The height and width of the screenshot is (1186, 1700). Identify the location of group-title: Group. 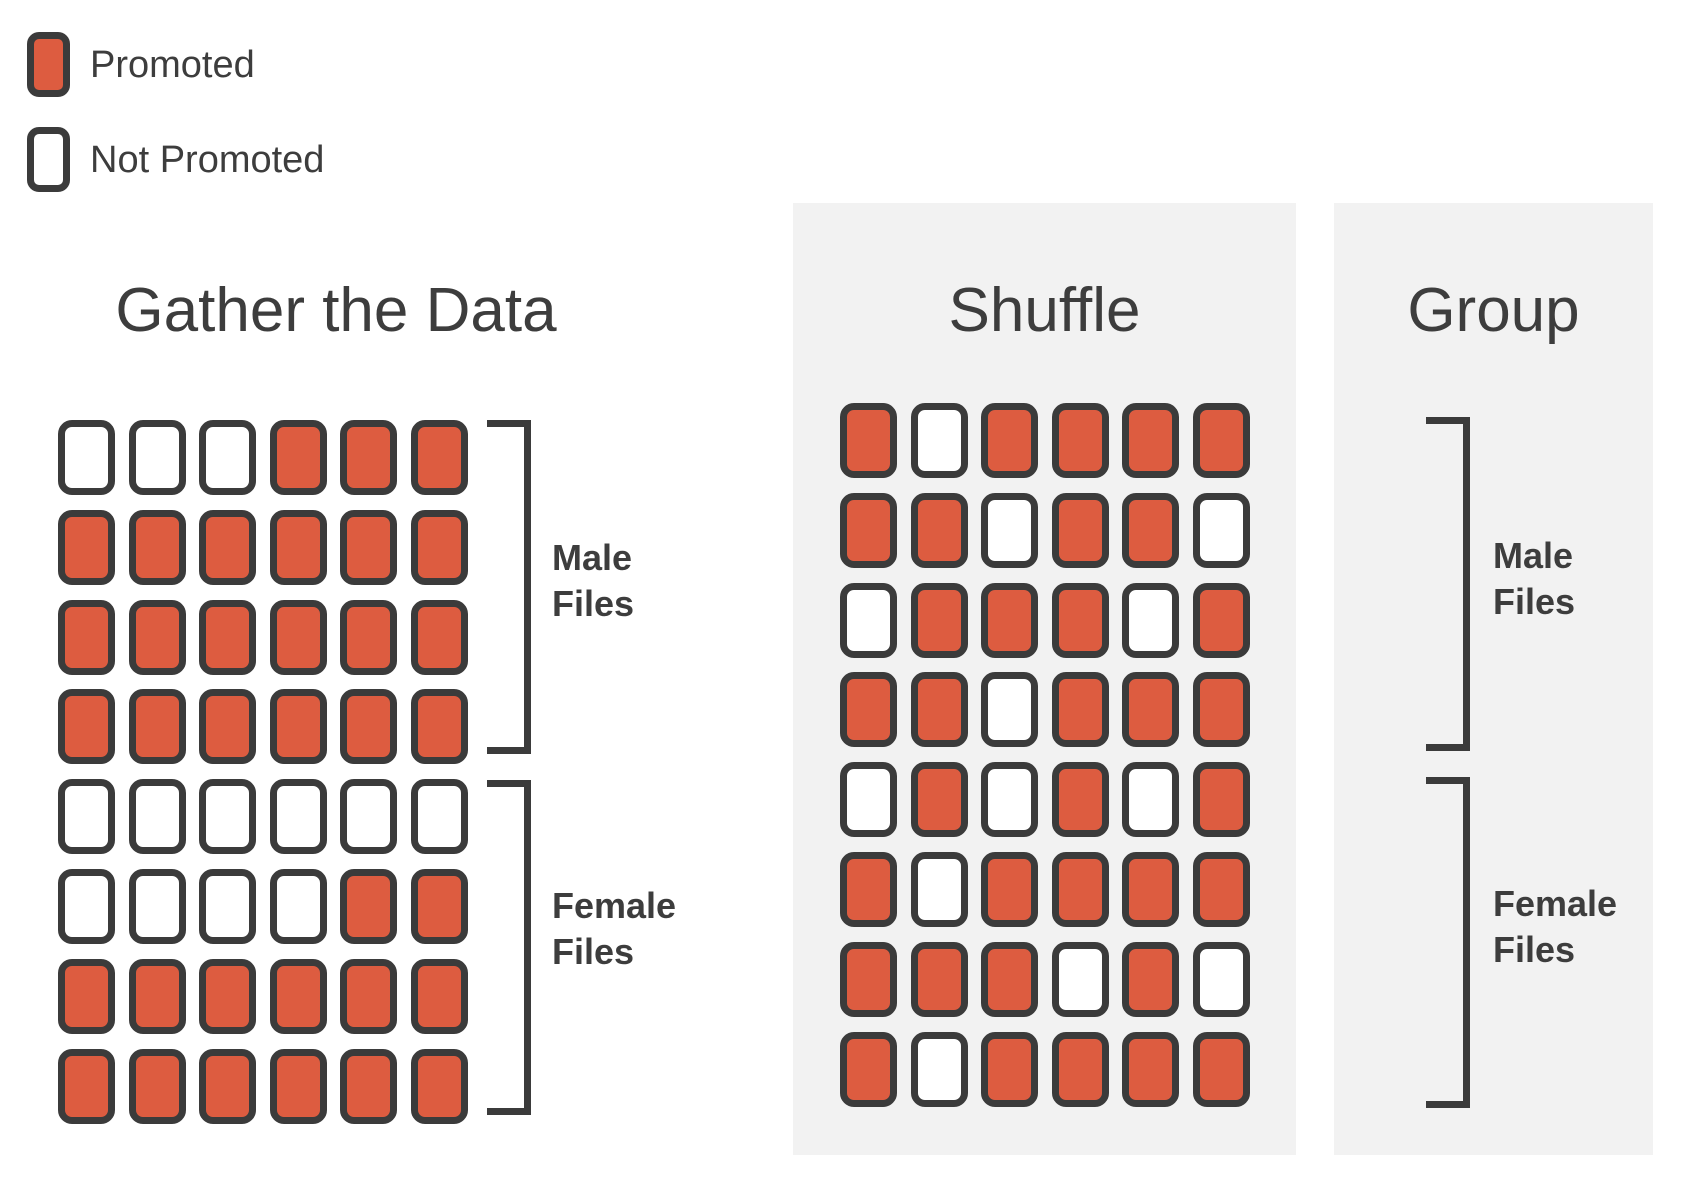
(1493, 310).